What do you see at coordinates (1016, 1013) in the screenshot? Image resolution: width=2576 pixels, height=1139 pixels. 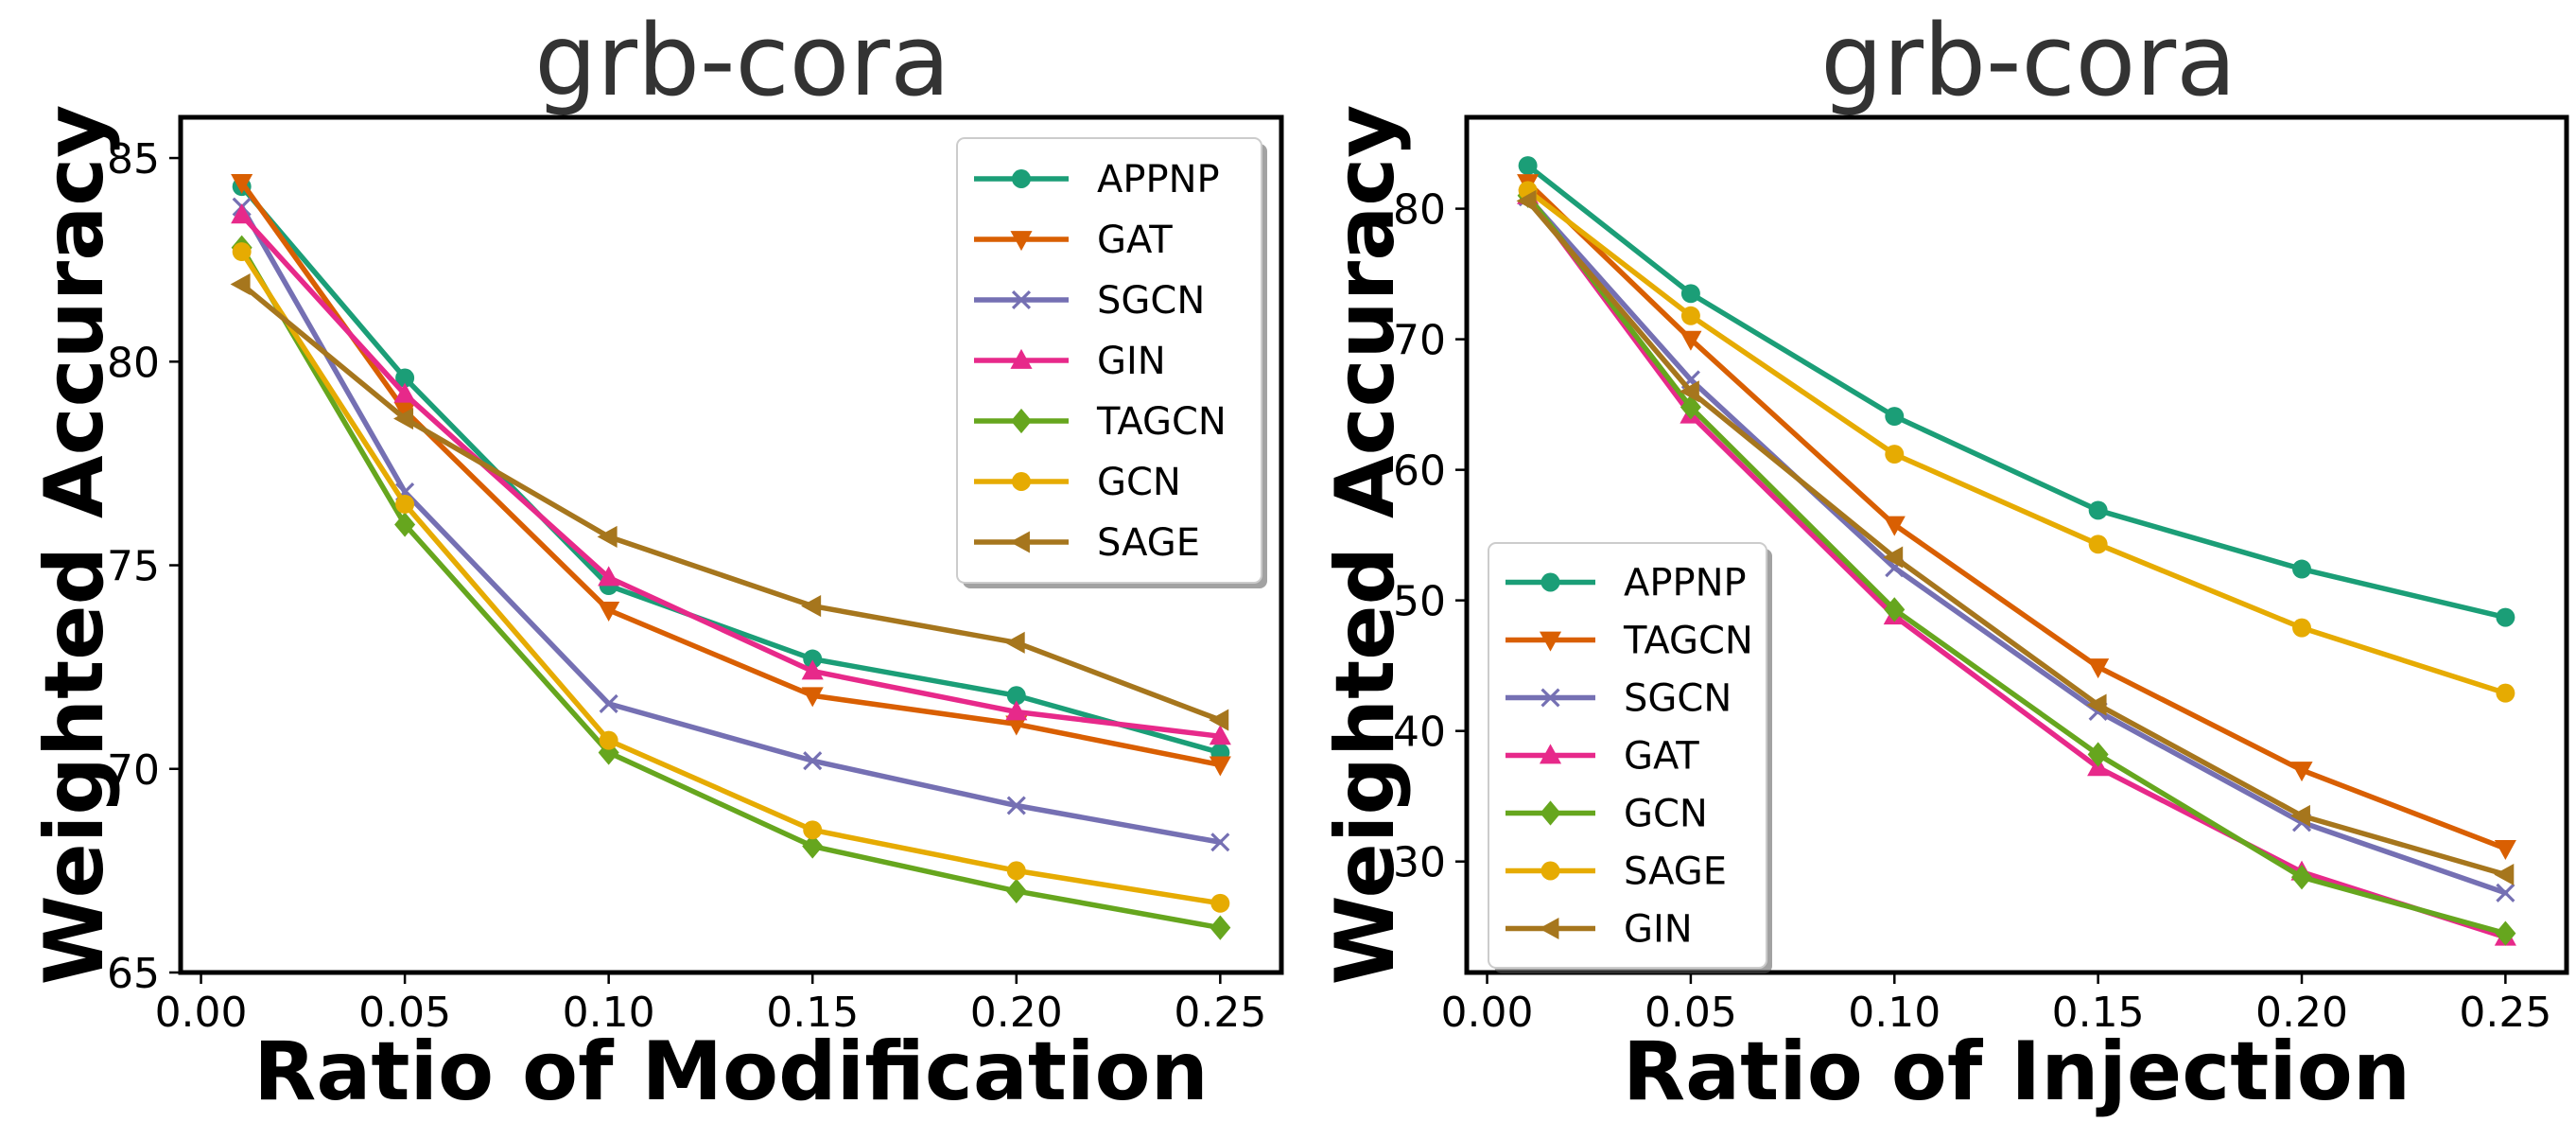 I see `x-tick-label: 0.20` at bounding box center [1016, 1013].